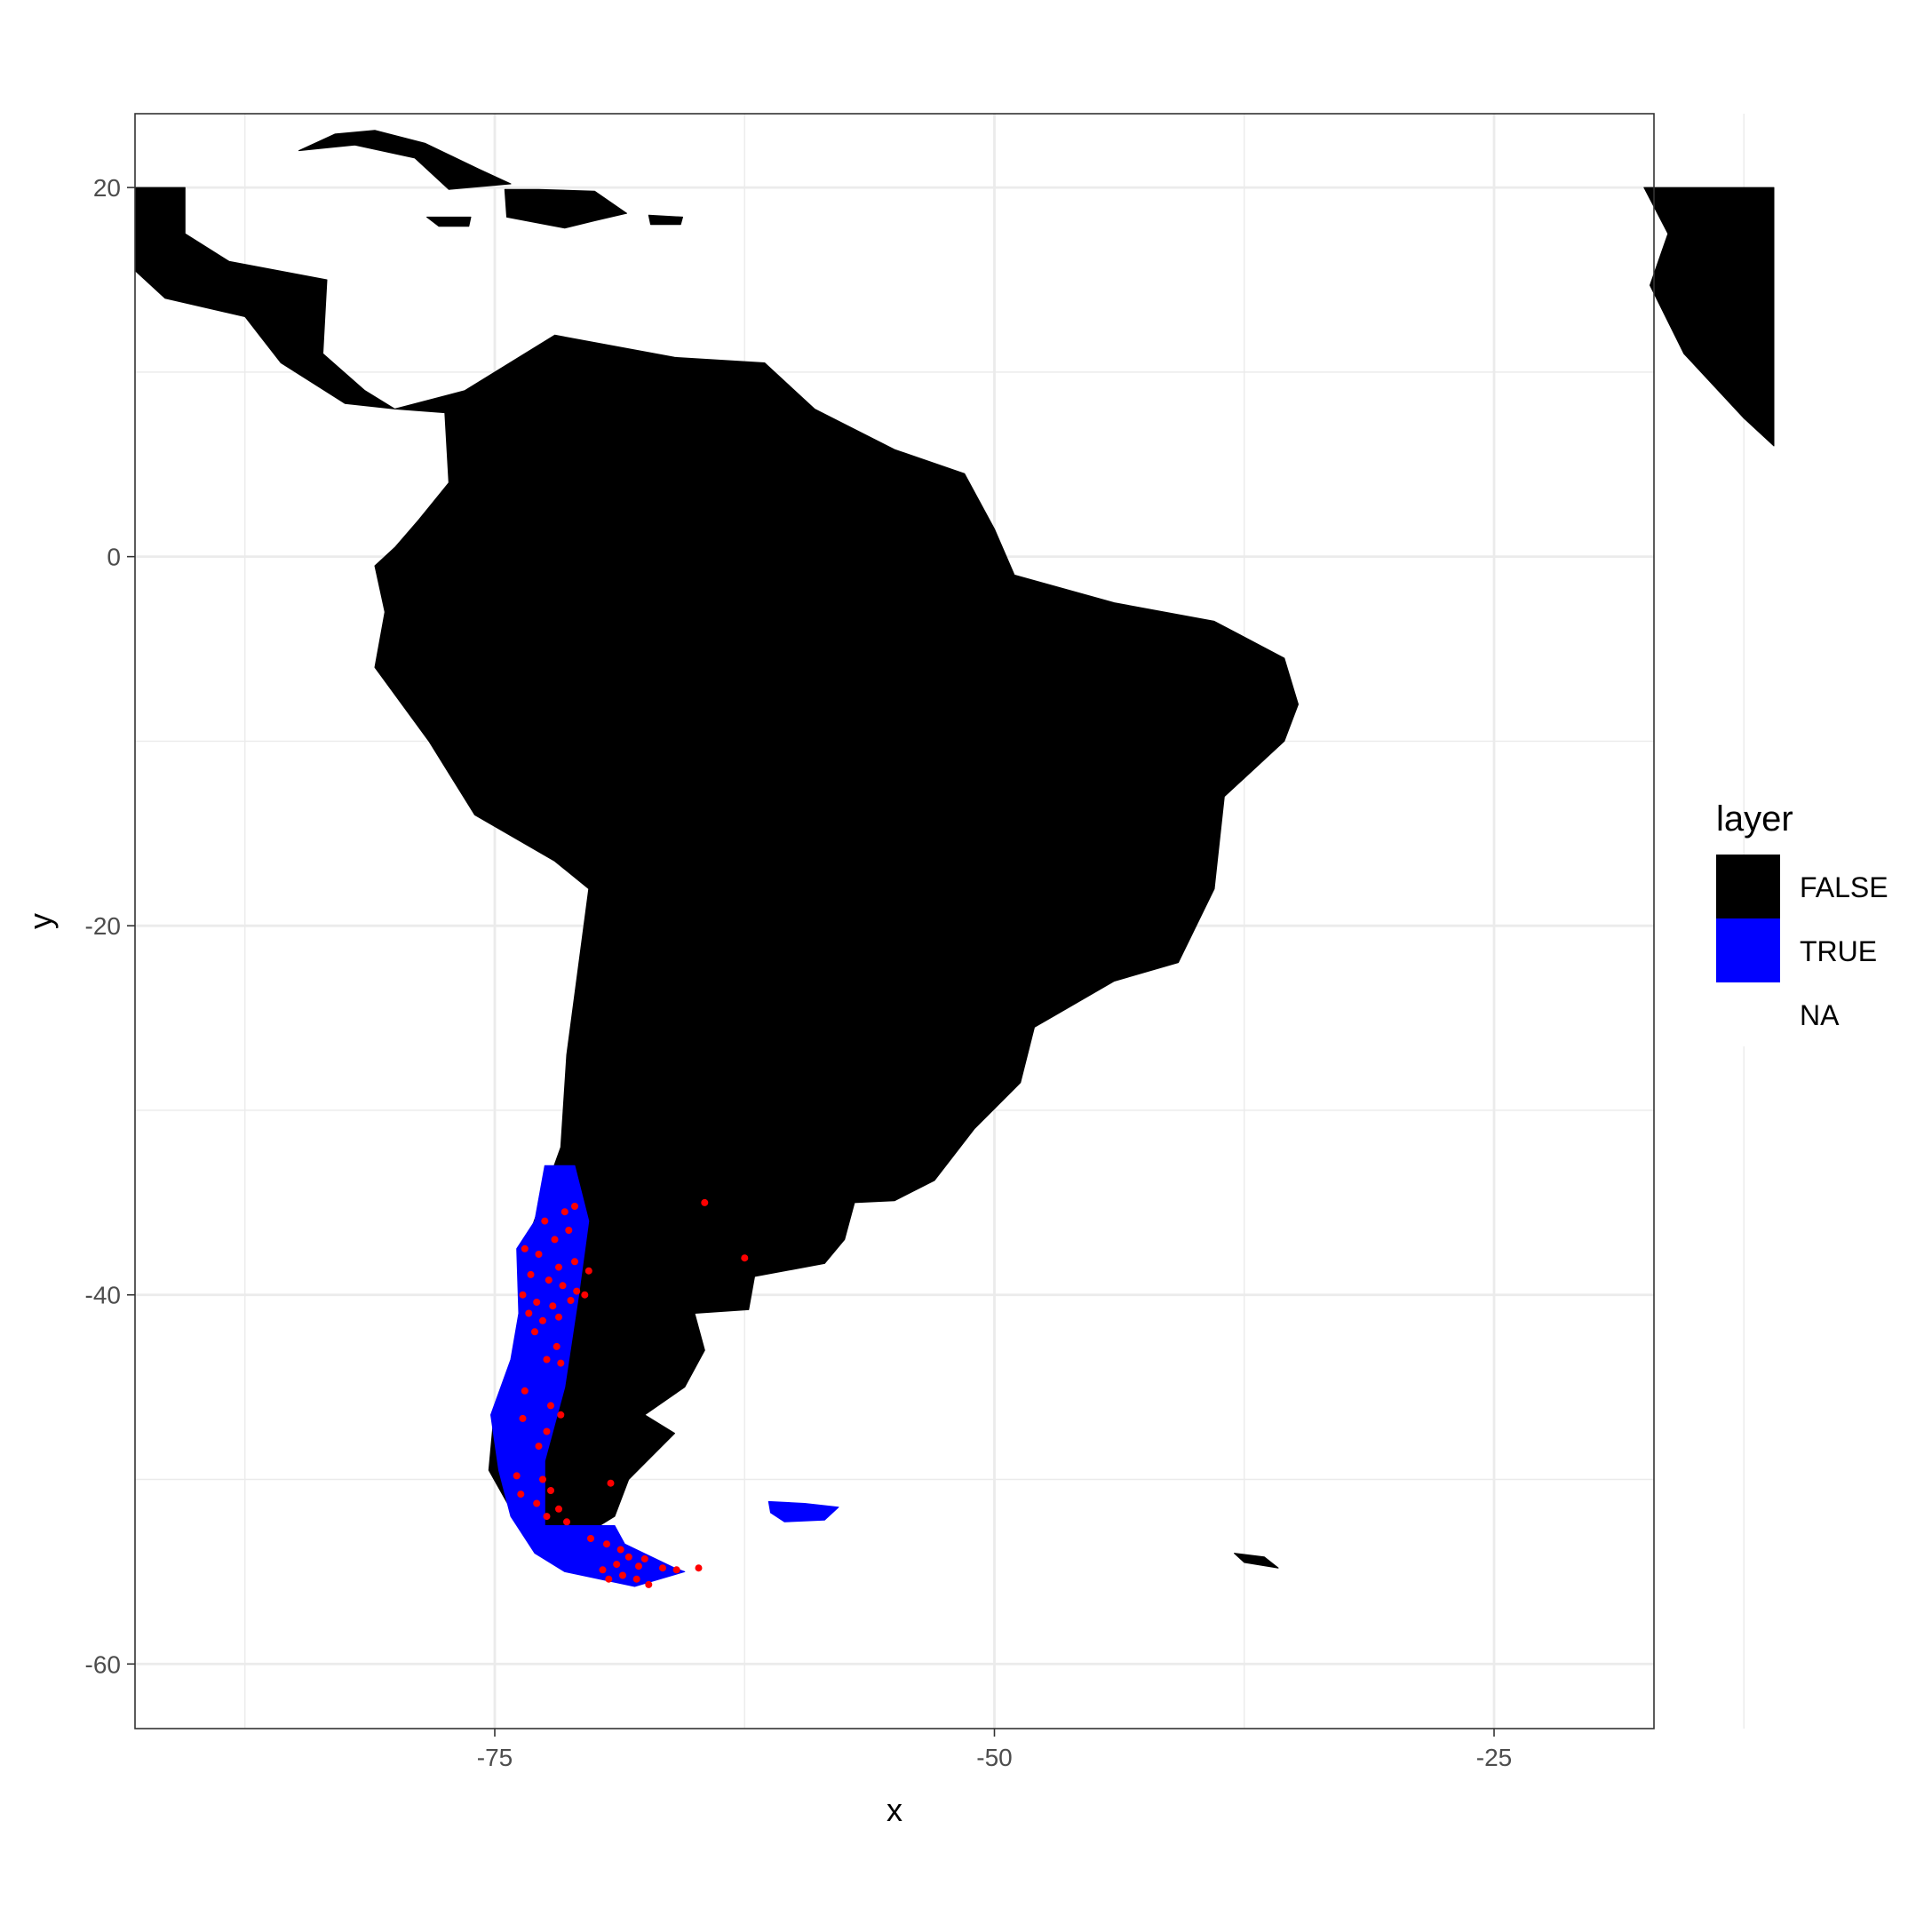 The width and height of the screenshot is (1932, 1932). I want to click on legend-key-false, so click(1748, 886).